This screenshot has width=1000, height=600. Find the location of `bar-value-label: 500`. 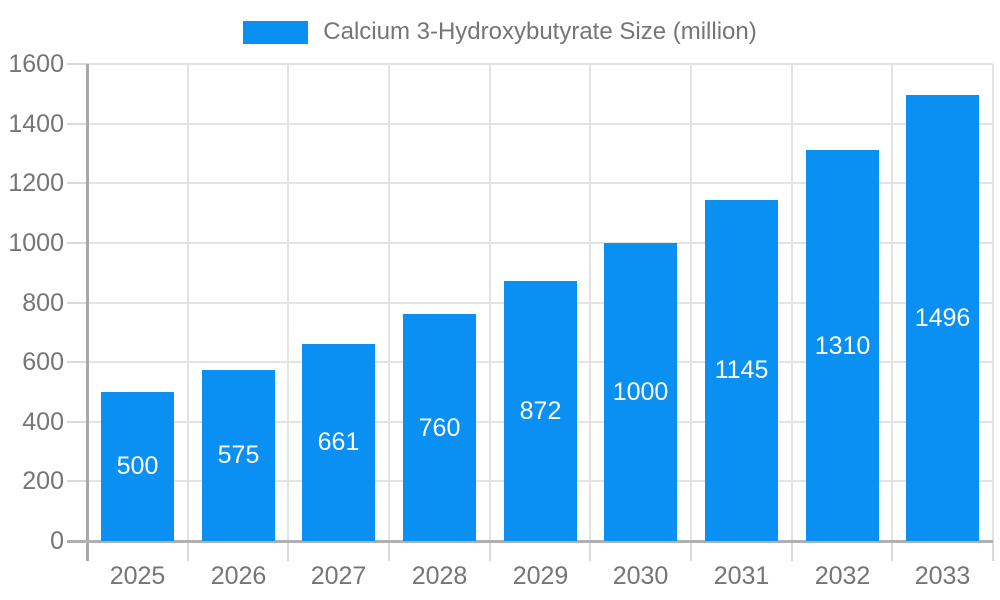

bar-value-label: 500 is located at coordinates (137, 466).